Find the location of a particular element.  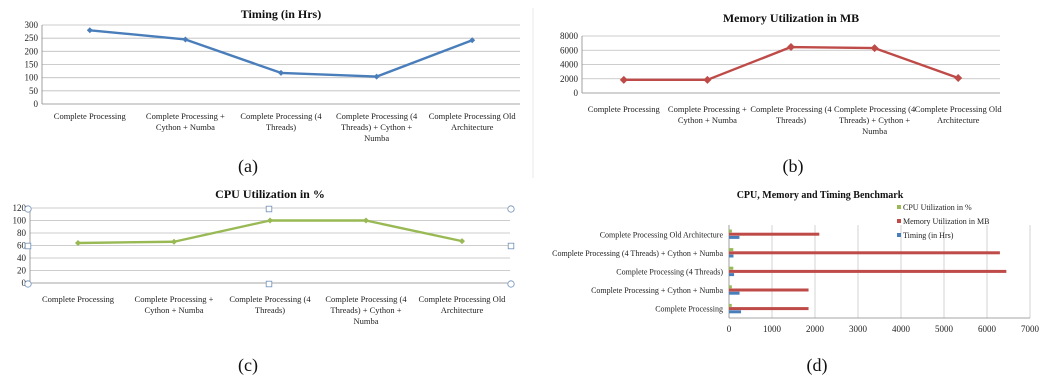

y-category-label: Complete Processing Old Architecture is located at coordinates (662, 234).